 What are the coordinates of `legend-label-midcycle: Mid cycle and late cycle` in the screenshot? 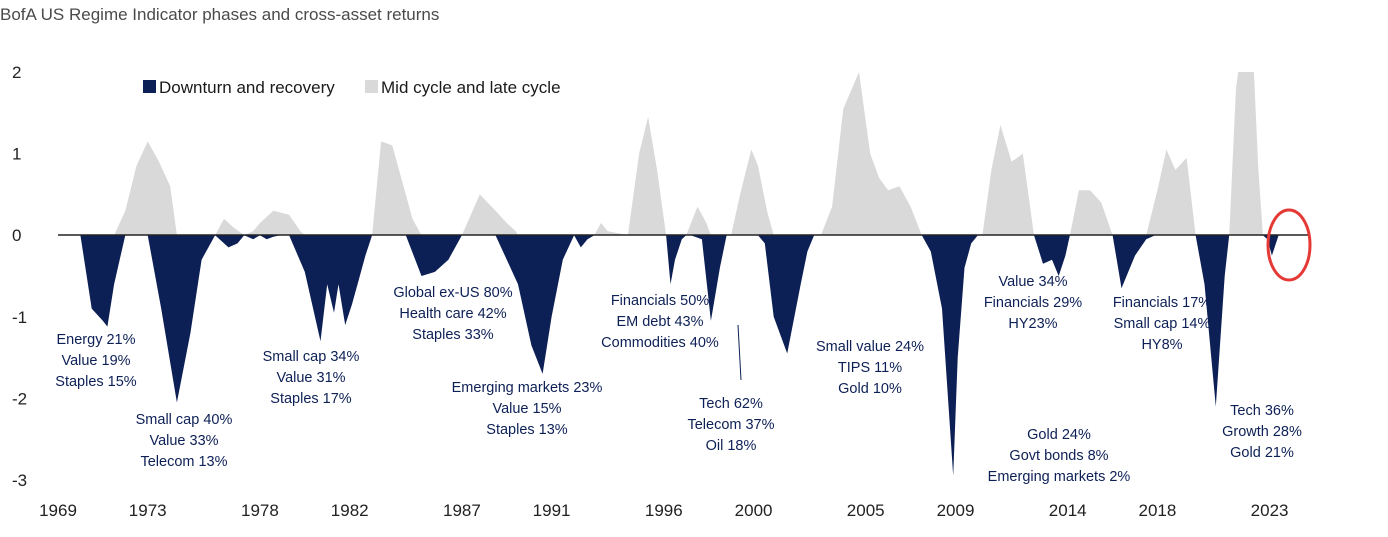 It's located at (471, 87).